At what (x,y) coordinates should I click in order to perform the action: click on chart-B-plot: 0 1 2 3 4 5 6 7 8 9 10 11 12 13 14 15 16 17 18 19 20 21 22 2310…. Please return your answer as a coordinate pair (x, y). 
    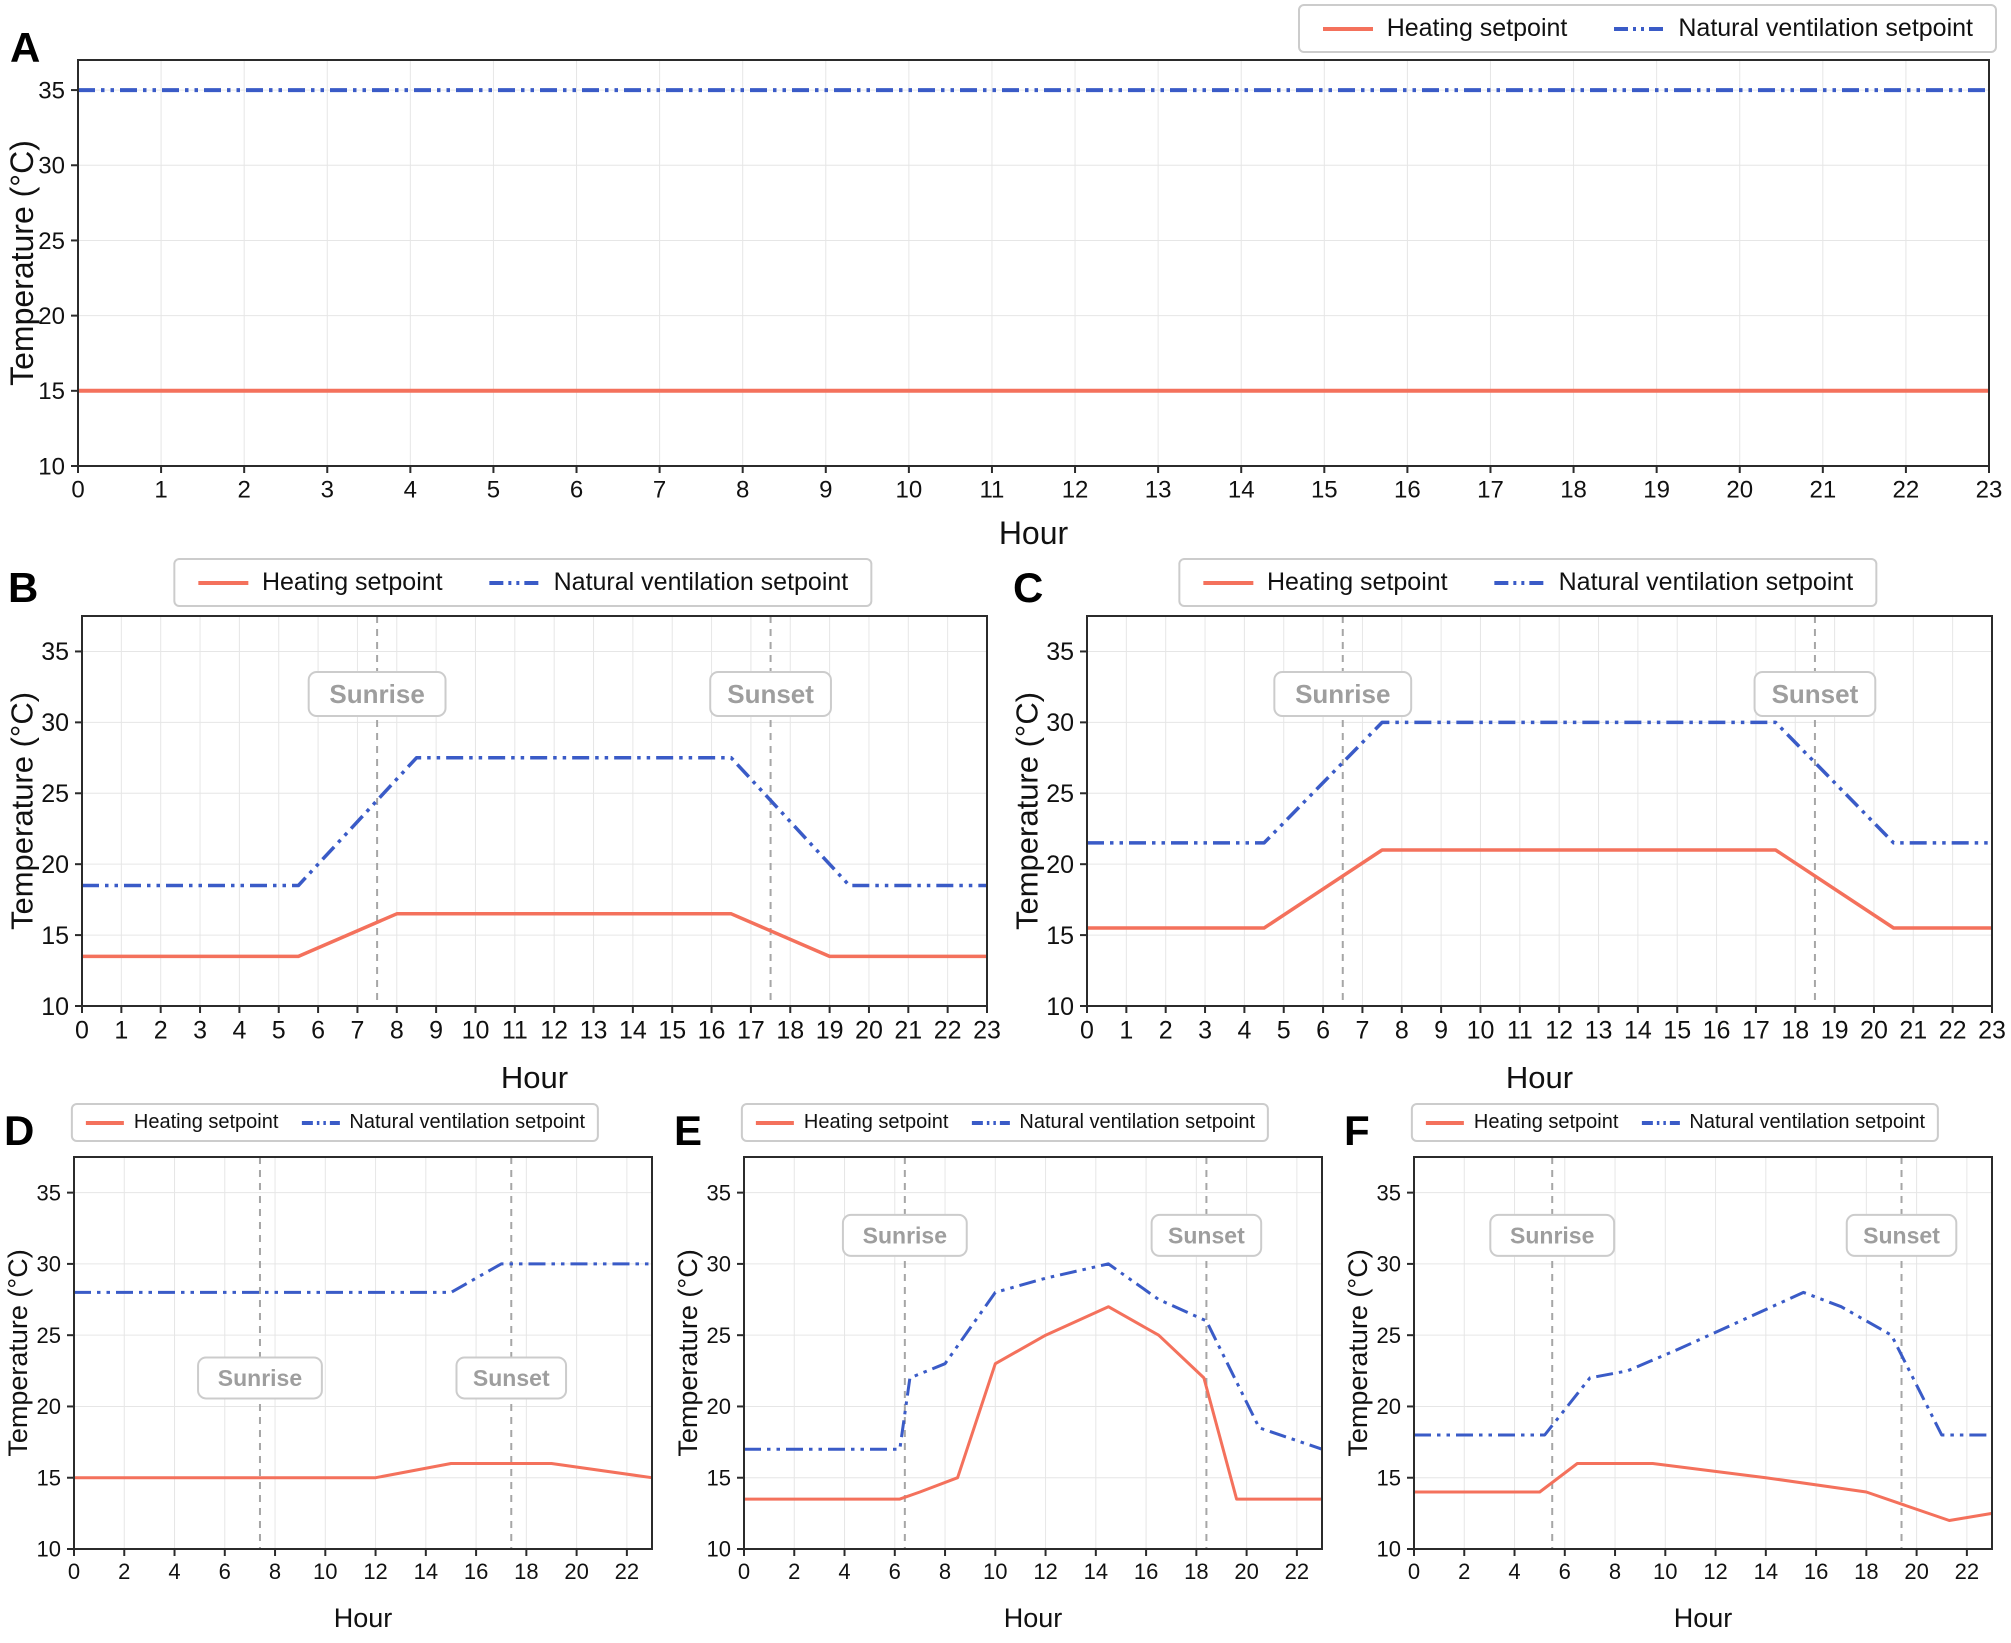
    Looking at the image, I should click on (503, 853).